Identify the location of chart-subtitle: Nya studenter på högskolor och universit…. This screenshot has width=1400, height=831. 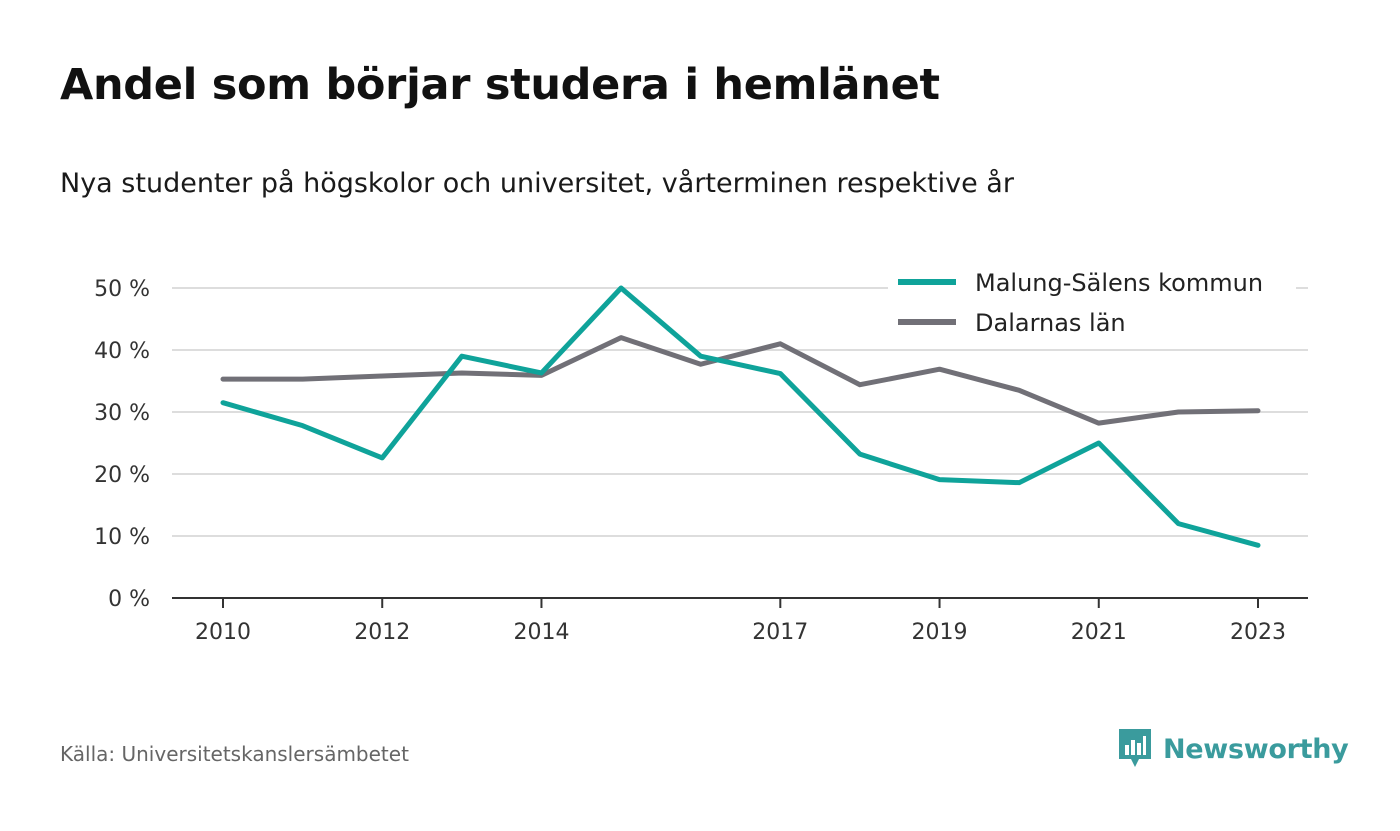
(537, 183).